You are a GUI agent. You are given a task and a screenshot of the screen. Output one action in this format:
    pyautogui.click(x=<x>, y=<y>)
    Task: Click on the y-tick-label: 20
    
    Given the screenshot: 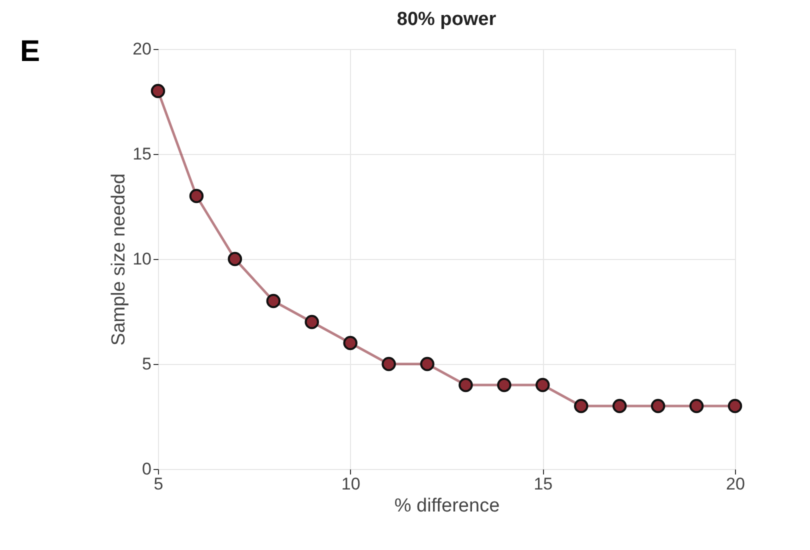 What is the action you would take?
    pyautogui.click(x=142, y=49)
    